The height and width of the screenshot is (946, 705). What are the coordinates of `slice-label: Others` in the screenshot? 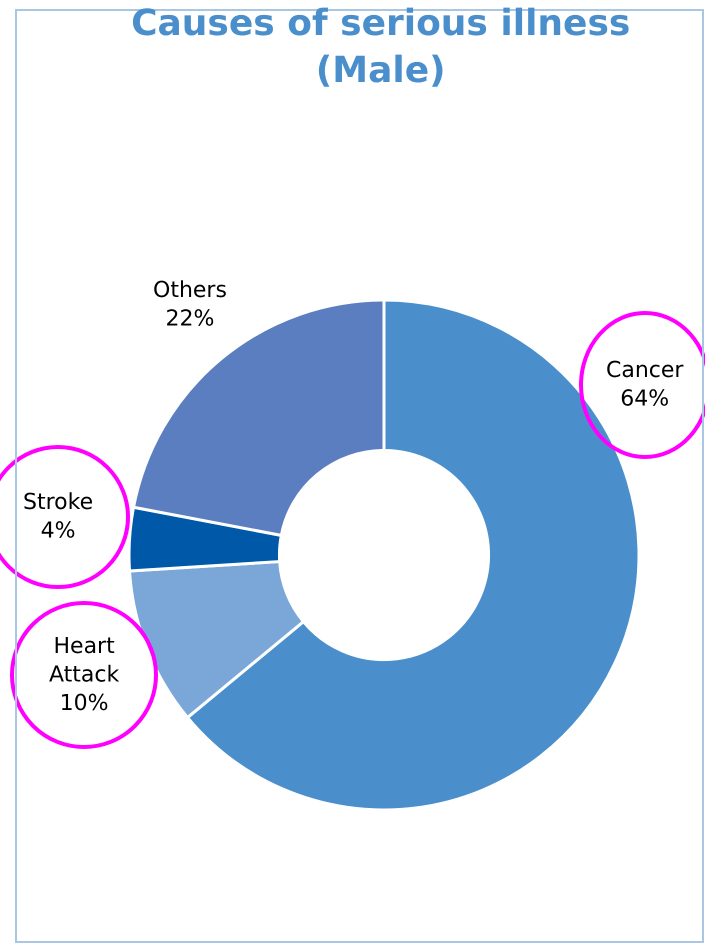 It's located at (190, 290).